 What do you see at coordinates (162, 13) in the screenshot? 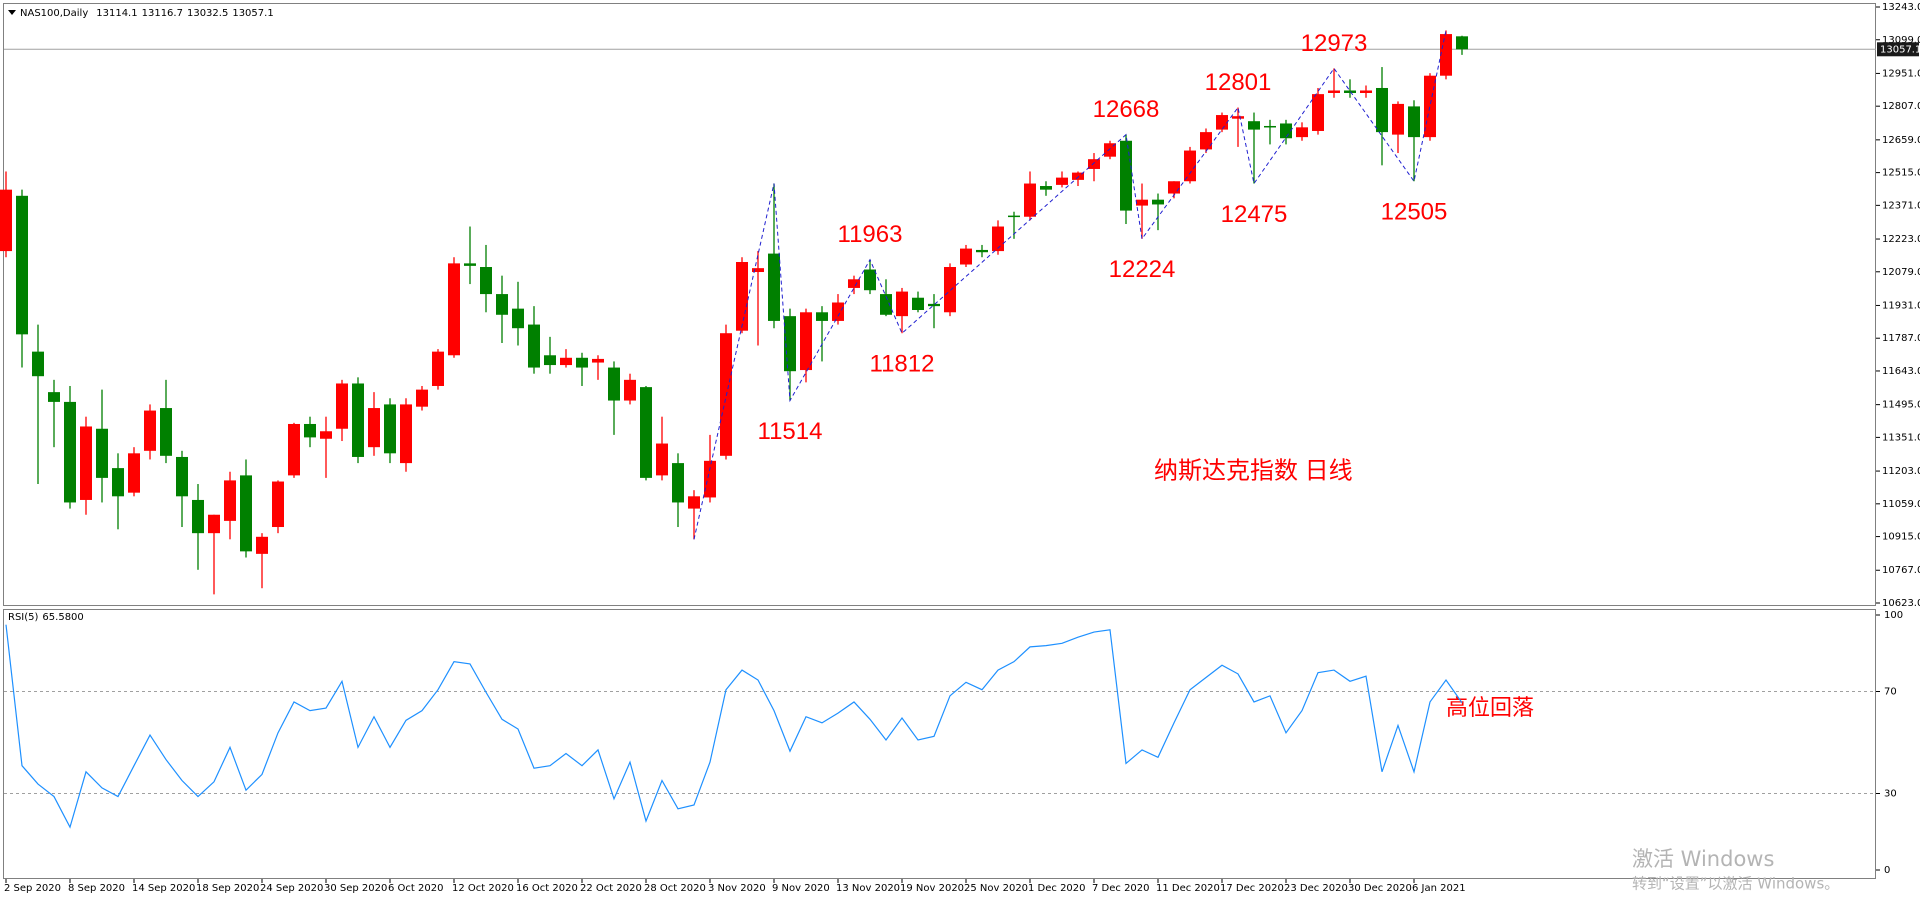
I see `header-high: 13116.7` at bounding box center [162, 13].